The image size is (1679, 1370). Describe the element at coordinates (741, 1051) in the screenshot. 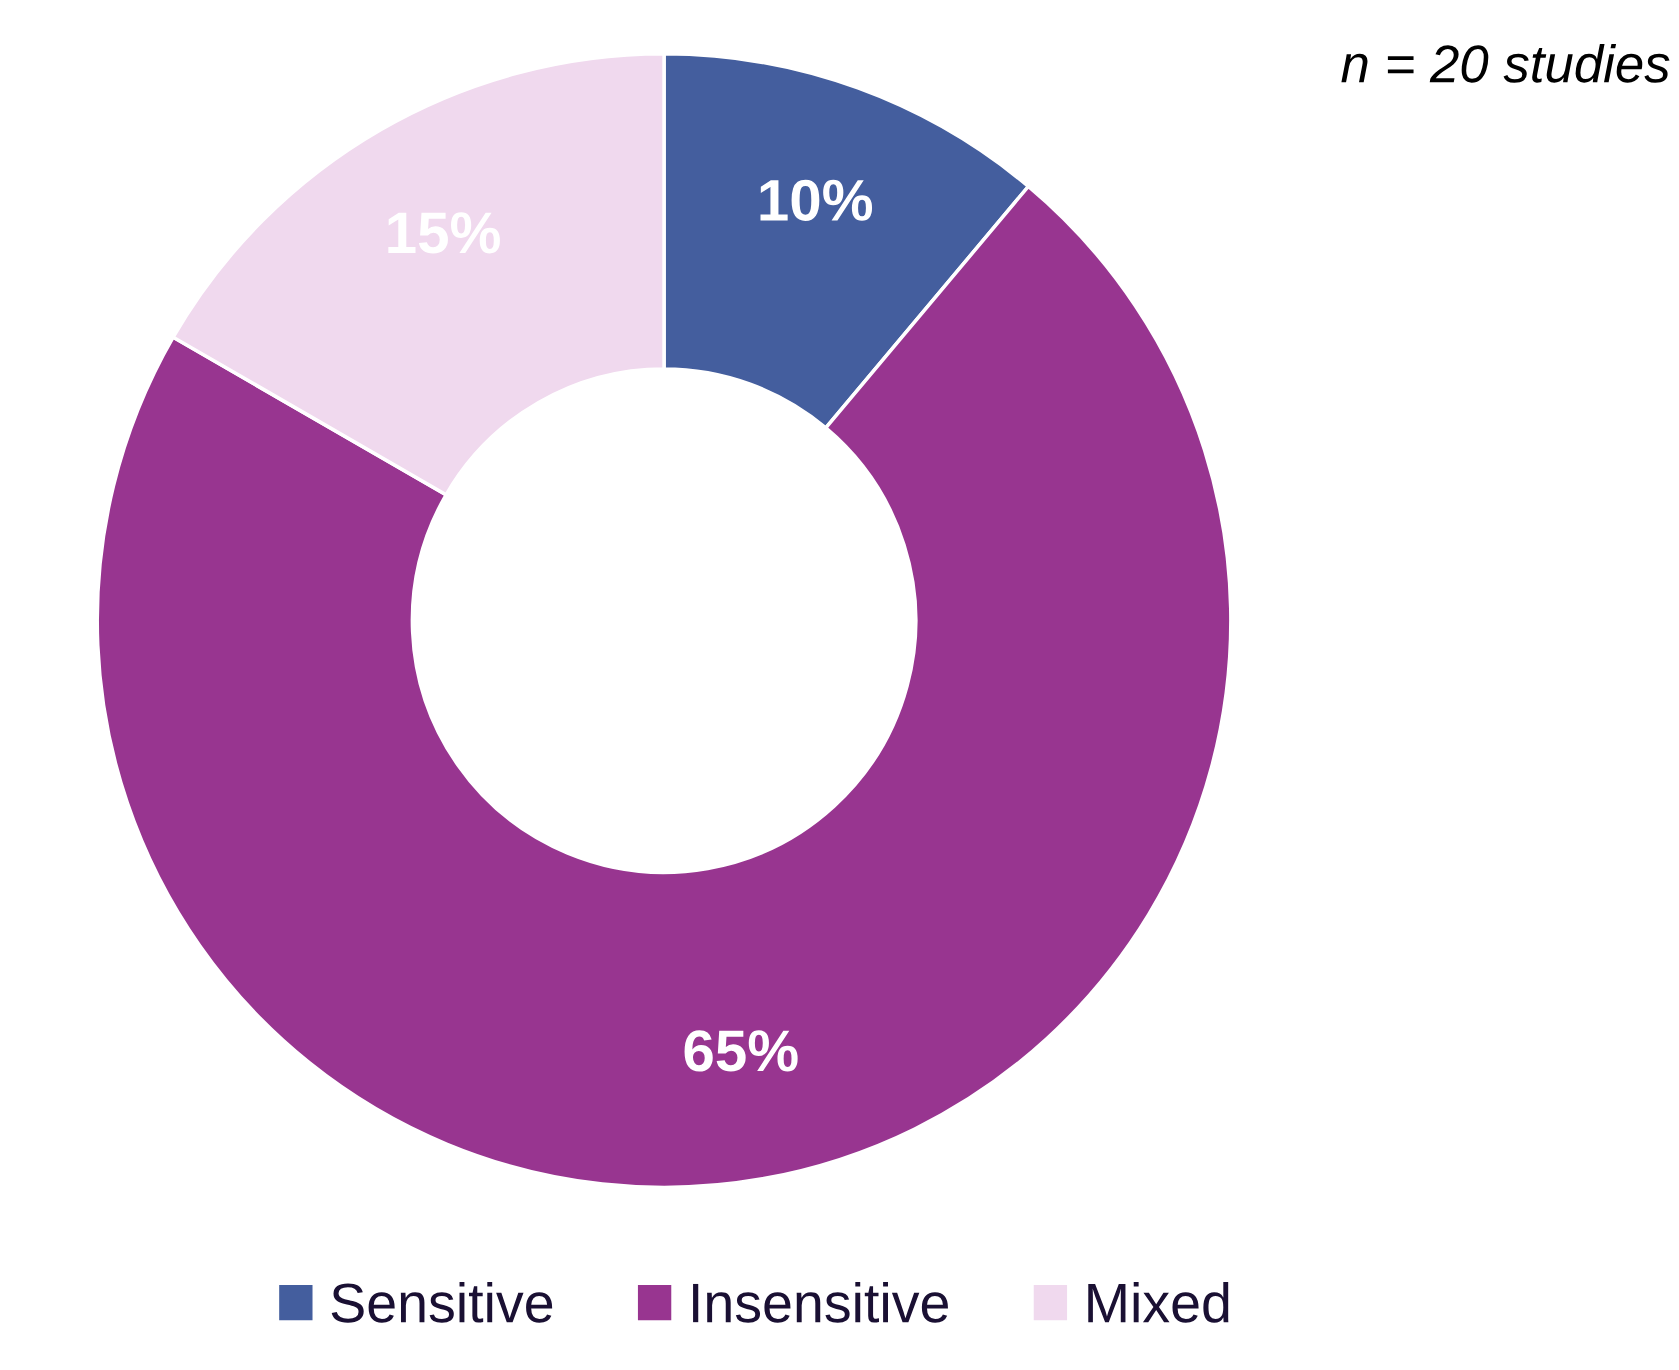

I see `data-label: 65%` at that location.